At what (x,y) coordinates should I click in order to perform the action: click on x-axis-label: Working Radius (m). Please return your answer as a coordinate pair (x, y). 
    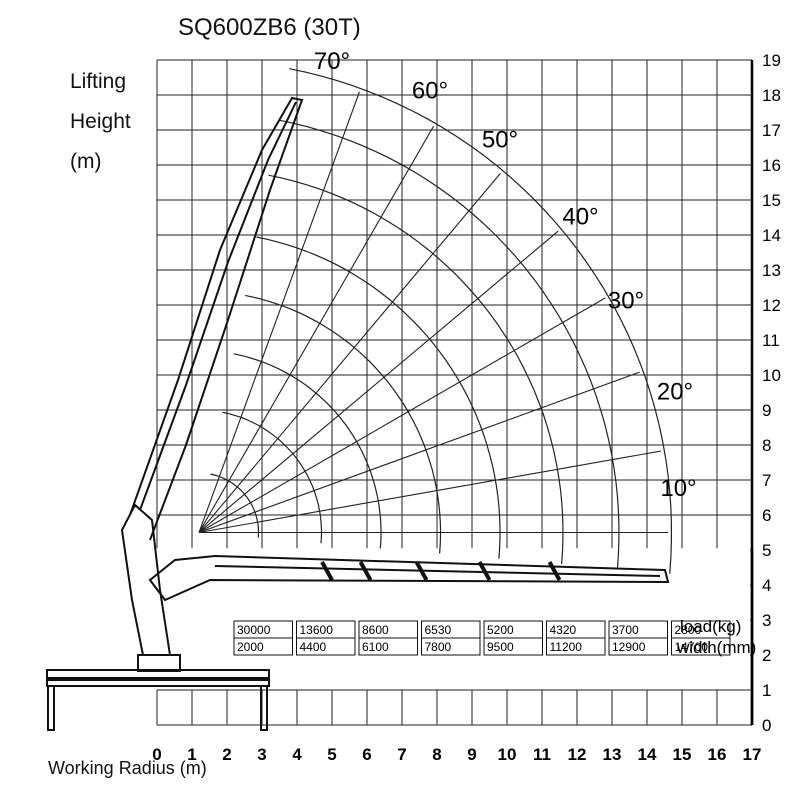
    Looking at the image, I should click on (127, 768).